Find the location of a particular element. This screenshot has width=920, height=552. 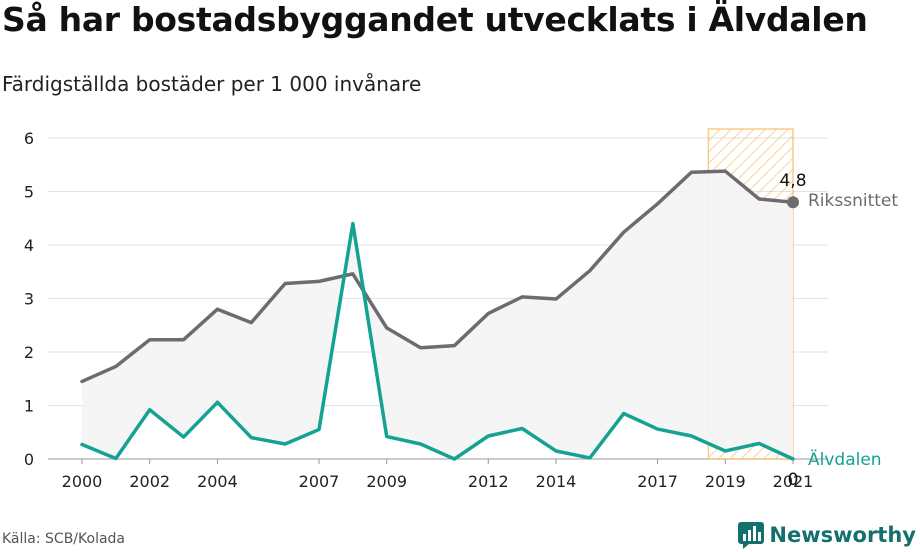

x-tick-label: 2002 is located at coordinates (149, 481).